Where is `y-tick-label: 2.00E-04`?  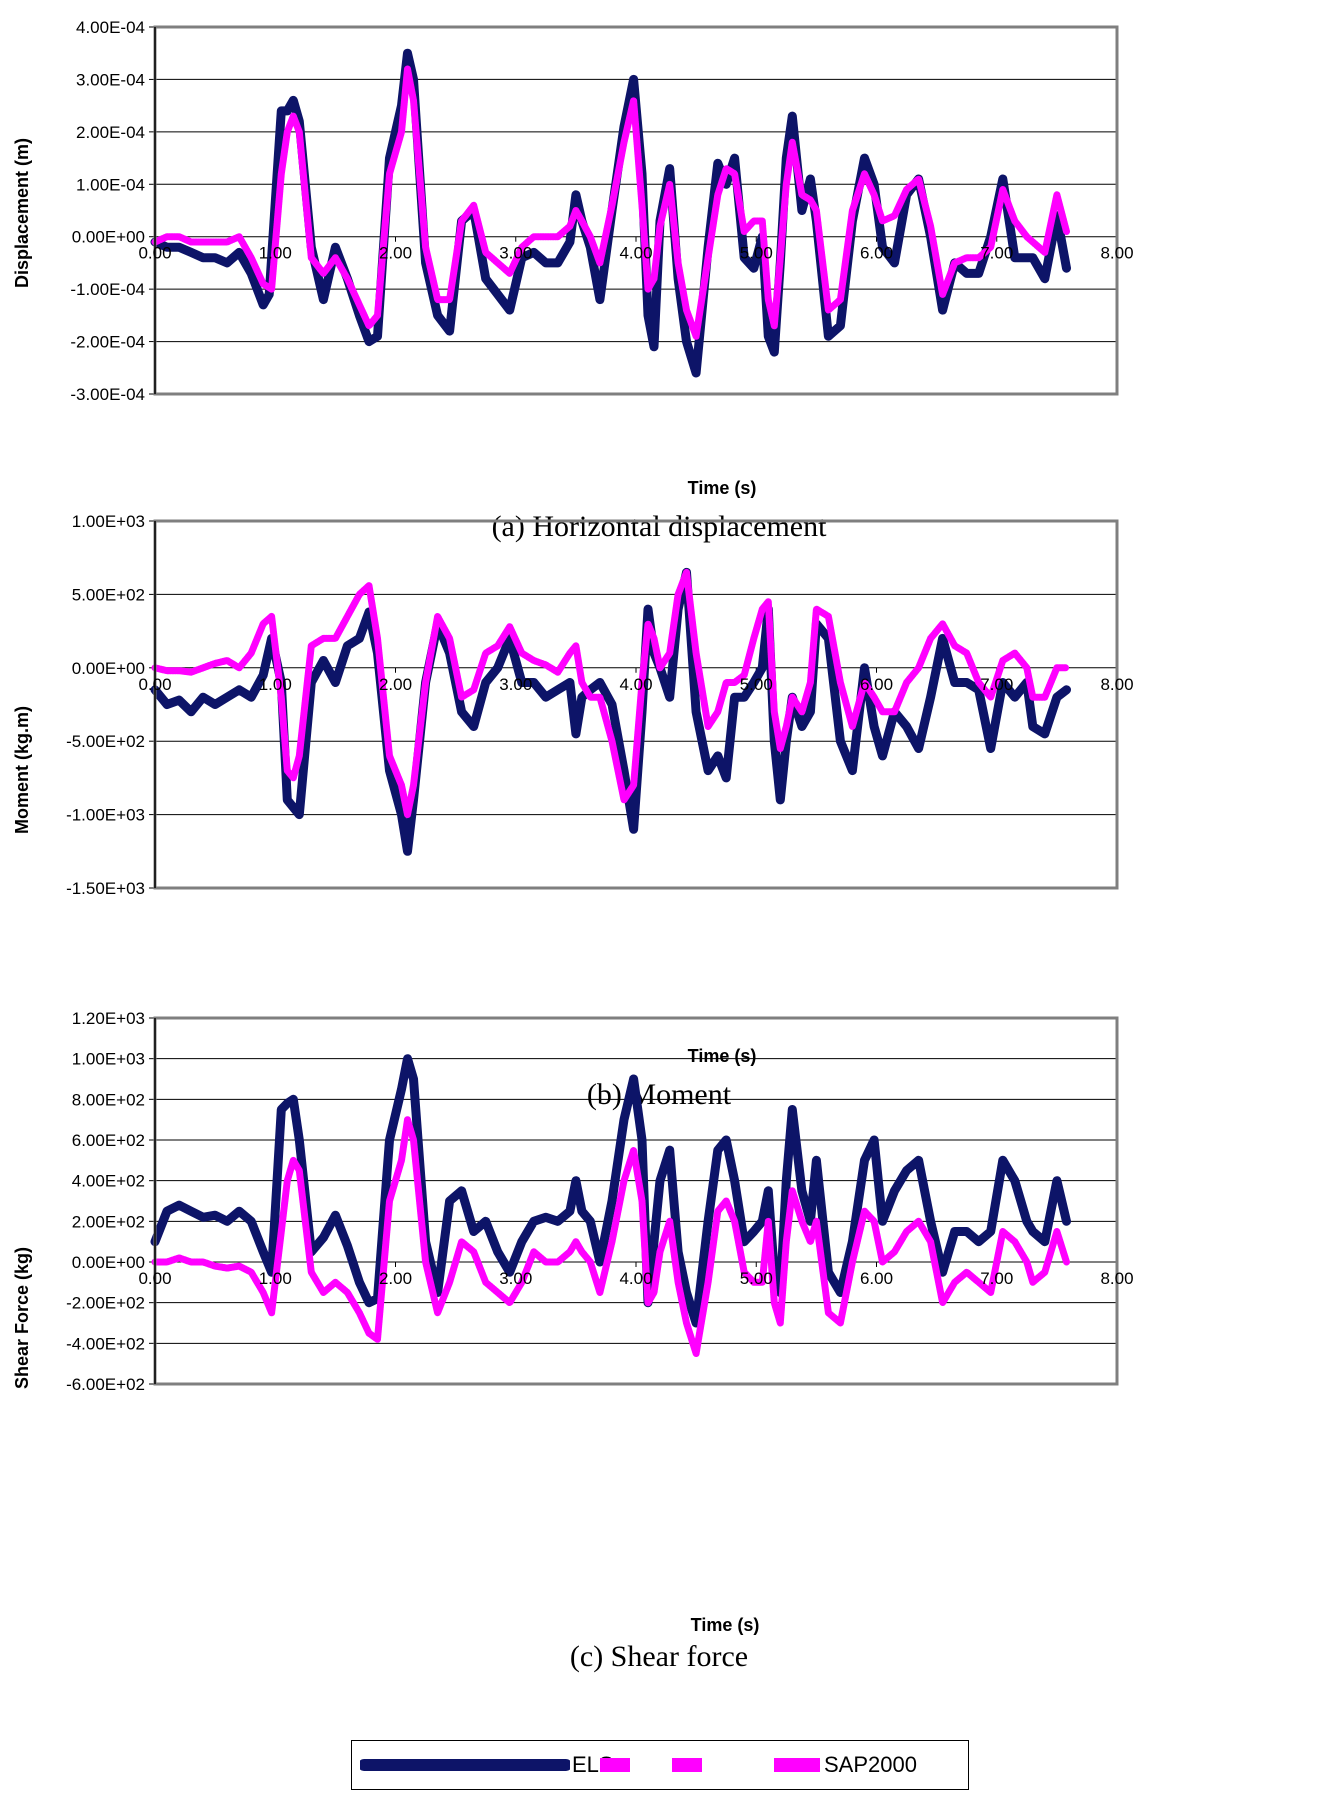
y-tick-label: 2.00E-04 is located at coordinates (110, 132).